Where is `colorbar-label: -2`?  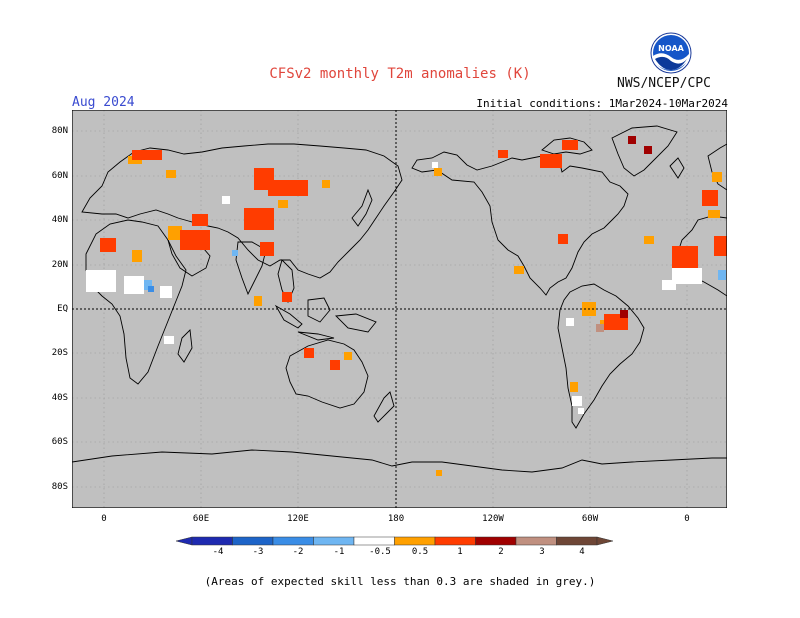
colorbar-label: -2 is located at coordinates (298, 552).